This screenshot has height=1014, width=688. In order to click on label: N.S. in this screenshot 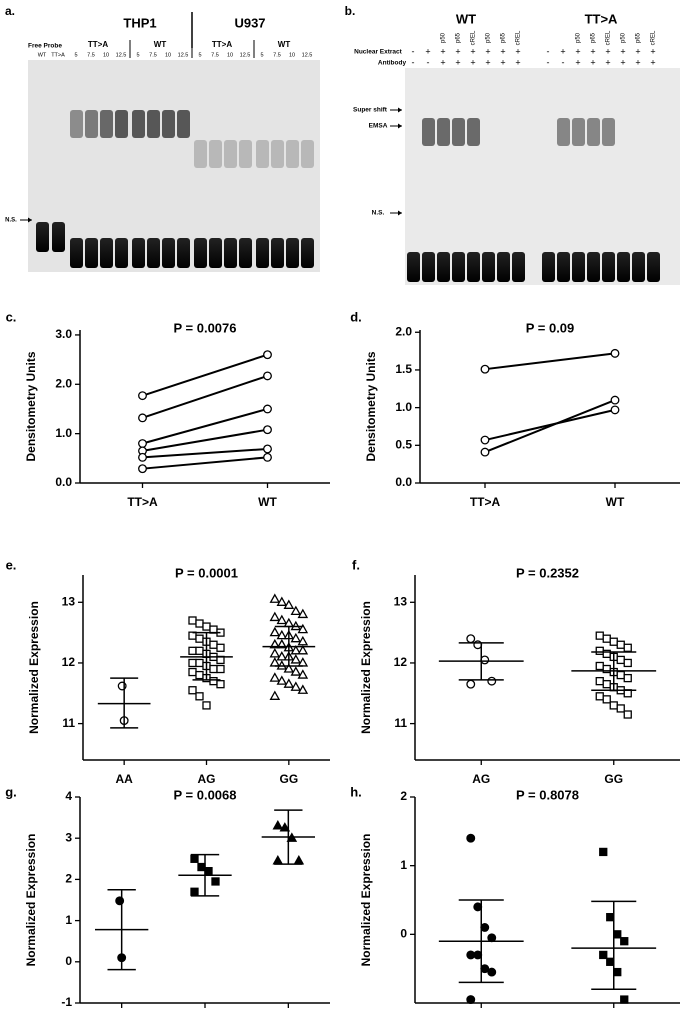, I will do `click(11, 221)`.